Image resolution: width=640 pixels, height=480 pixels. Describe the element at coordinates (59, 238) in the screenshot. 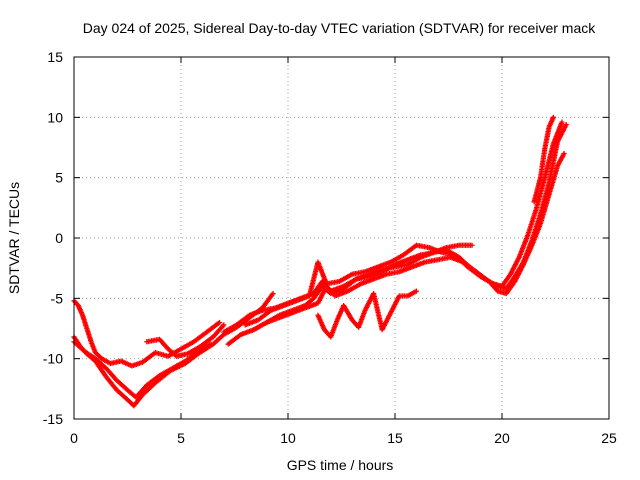

I see `y-tick-label: 0` at that location.